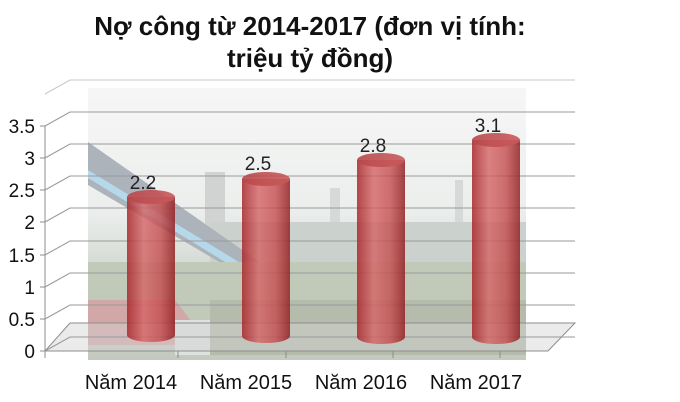  I want to click on data-label-2016: 2.8, so click(373, 146).